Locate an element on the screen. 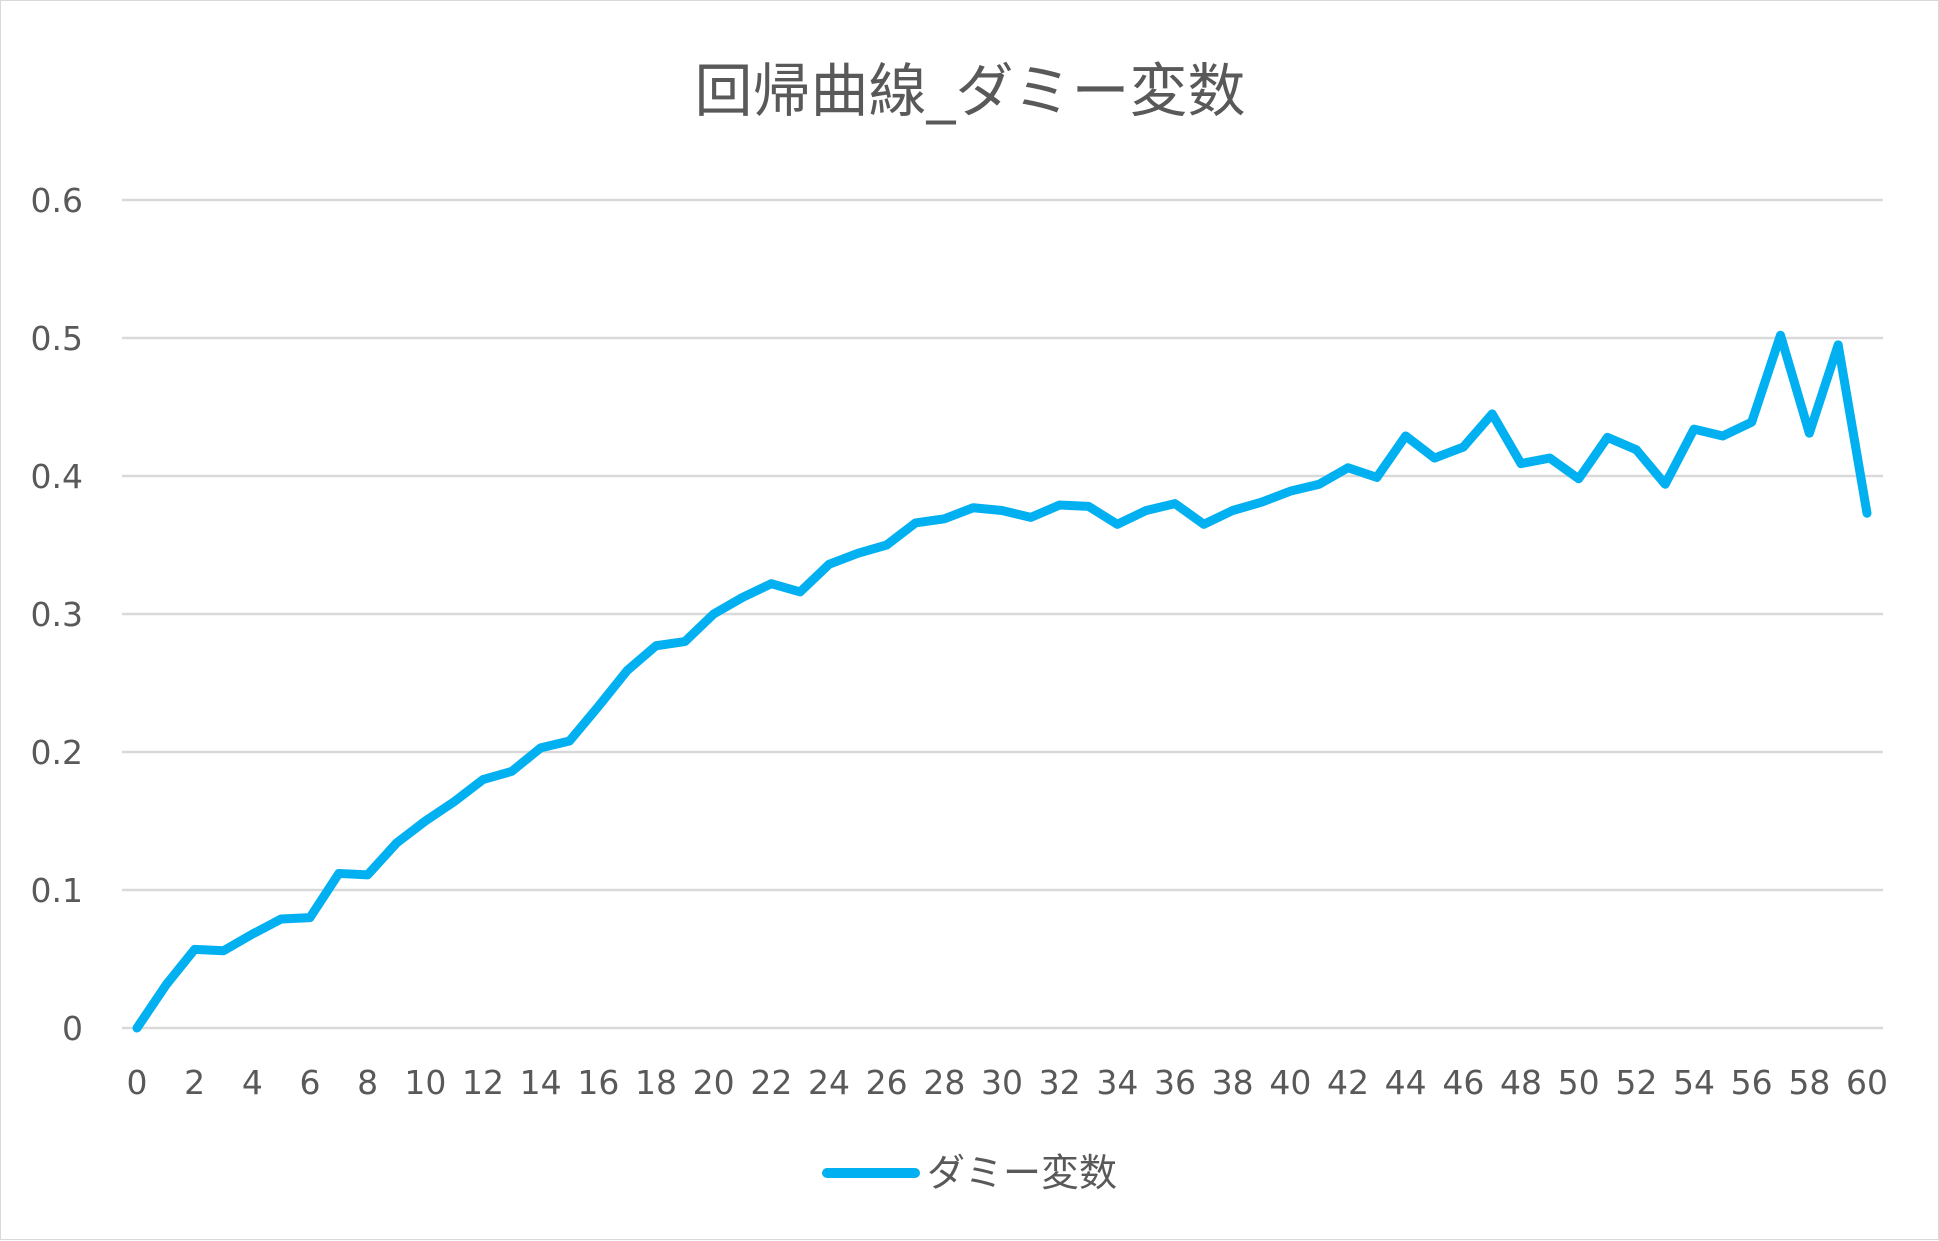  x-tick-label: 44 is located at coordinates (1406, 1082).